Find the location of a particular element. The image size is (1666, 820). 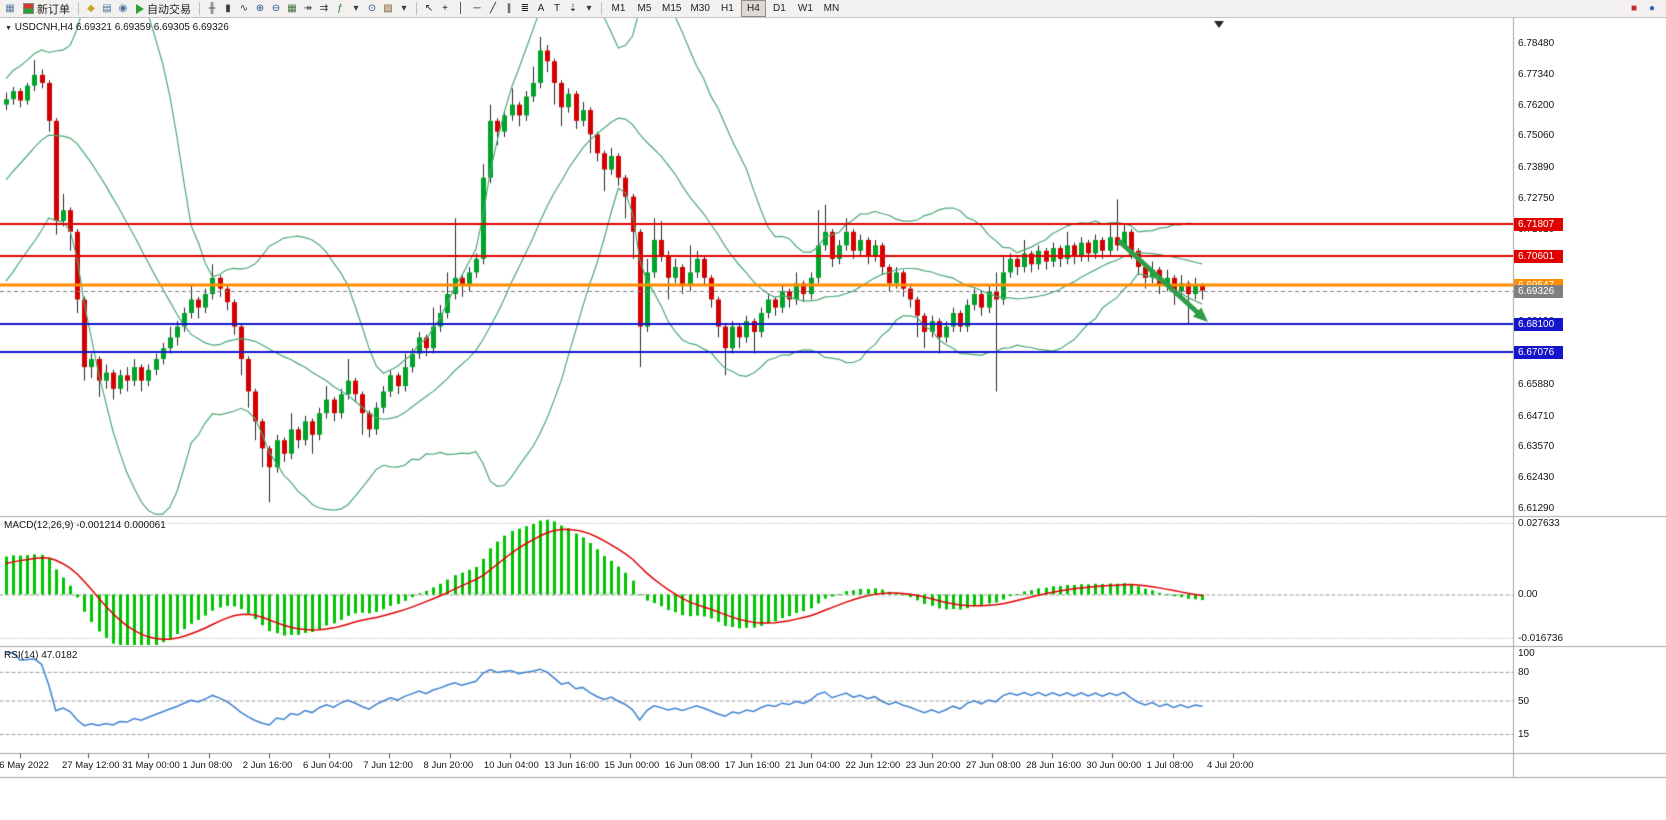

timeframe-m5: M5 is located at coordinates (644, 8).